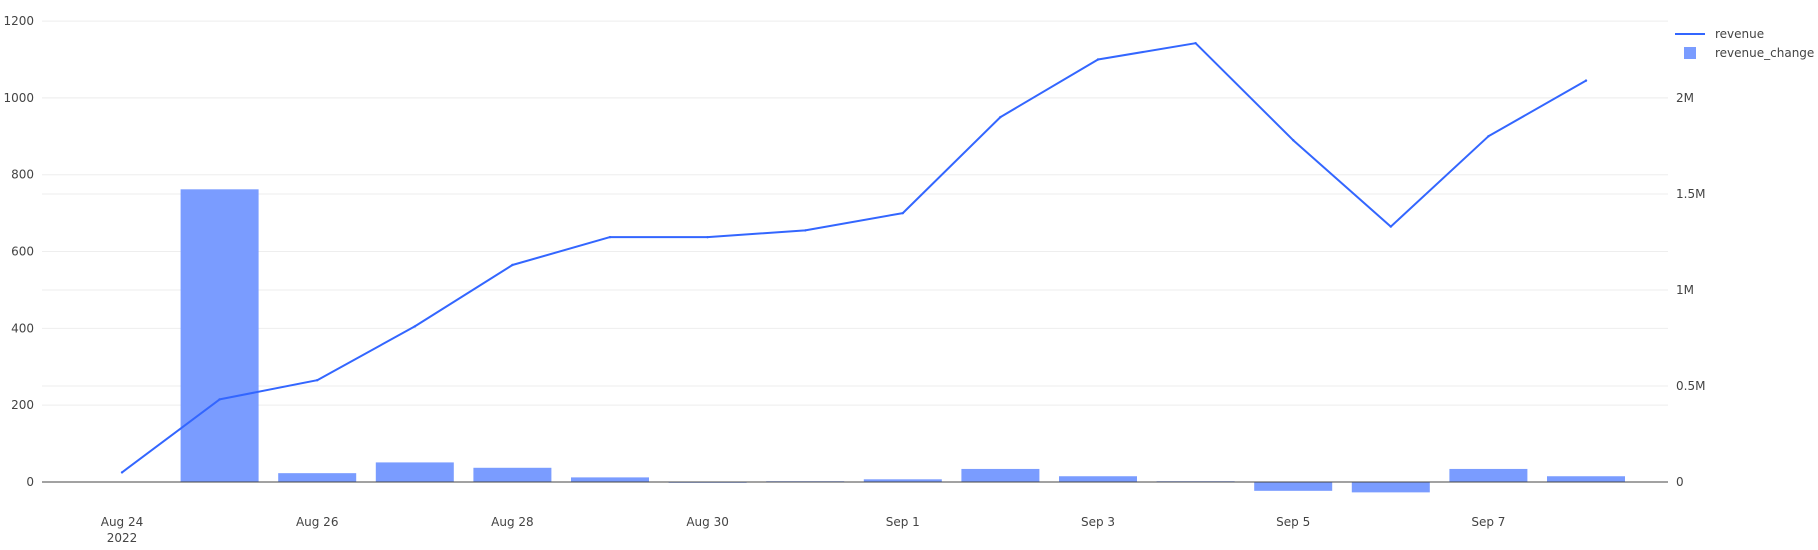 The height and width of the screenshot is (550, 1818). Describe the element at coordinates (1764, 53) in the screenshot. I see `legend-label: revenue_change` at that location.